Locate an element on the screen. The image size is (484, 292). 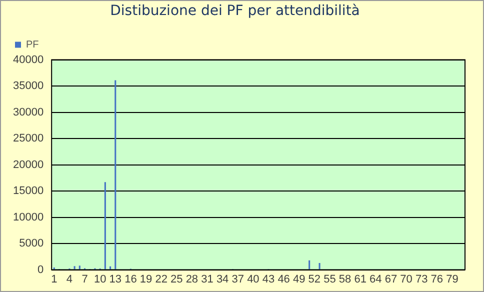
x-tick-label: 76 is located at coordinates (437, 279).